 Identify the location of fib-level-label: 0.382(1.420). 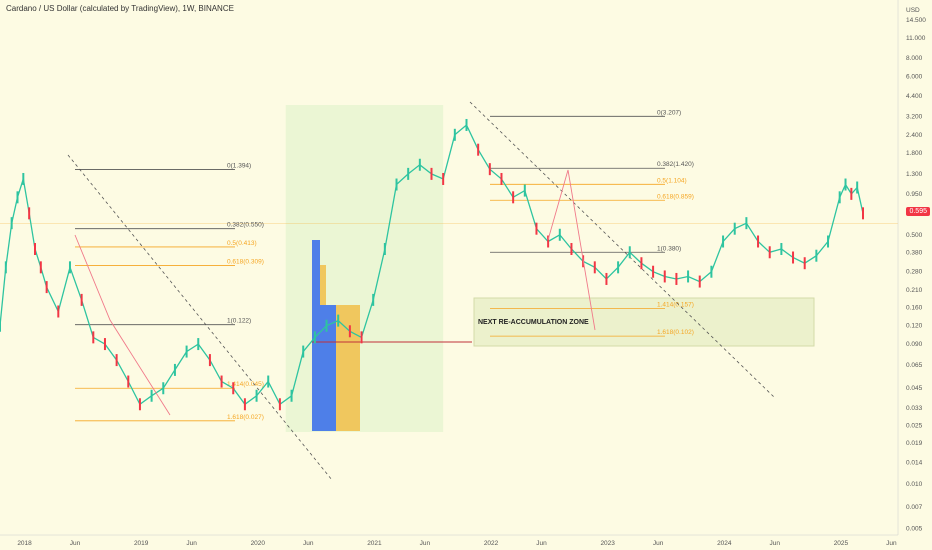
(675, 164).